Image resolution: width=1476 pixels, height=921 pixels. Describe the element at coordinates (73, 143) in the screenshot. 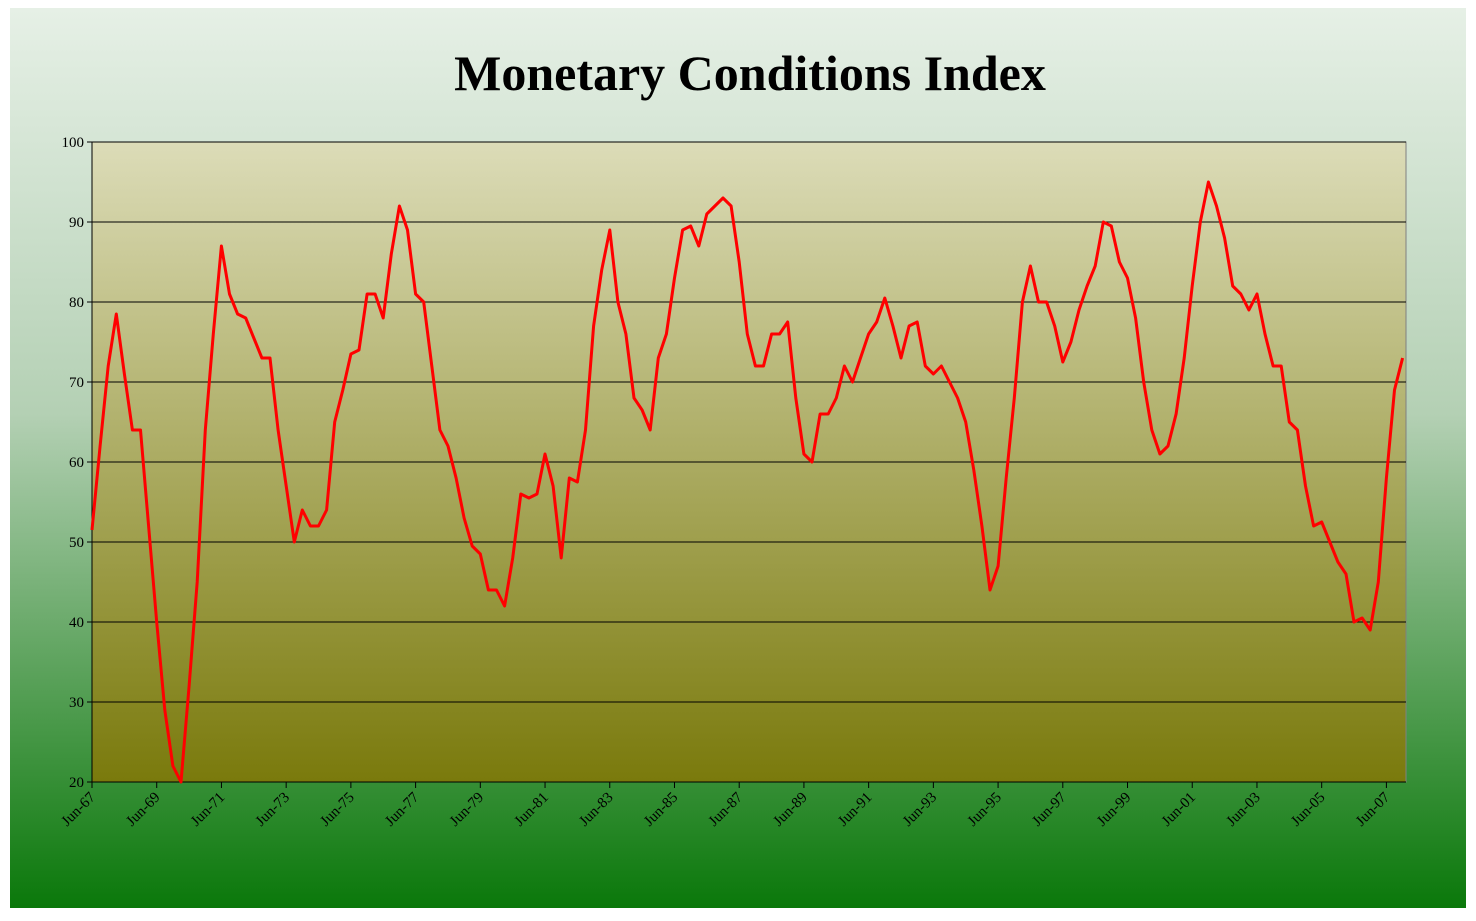

I see `y-tick-label: 100` at that location.